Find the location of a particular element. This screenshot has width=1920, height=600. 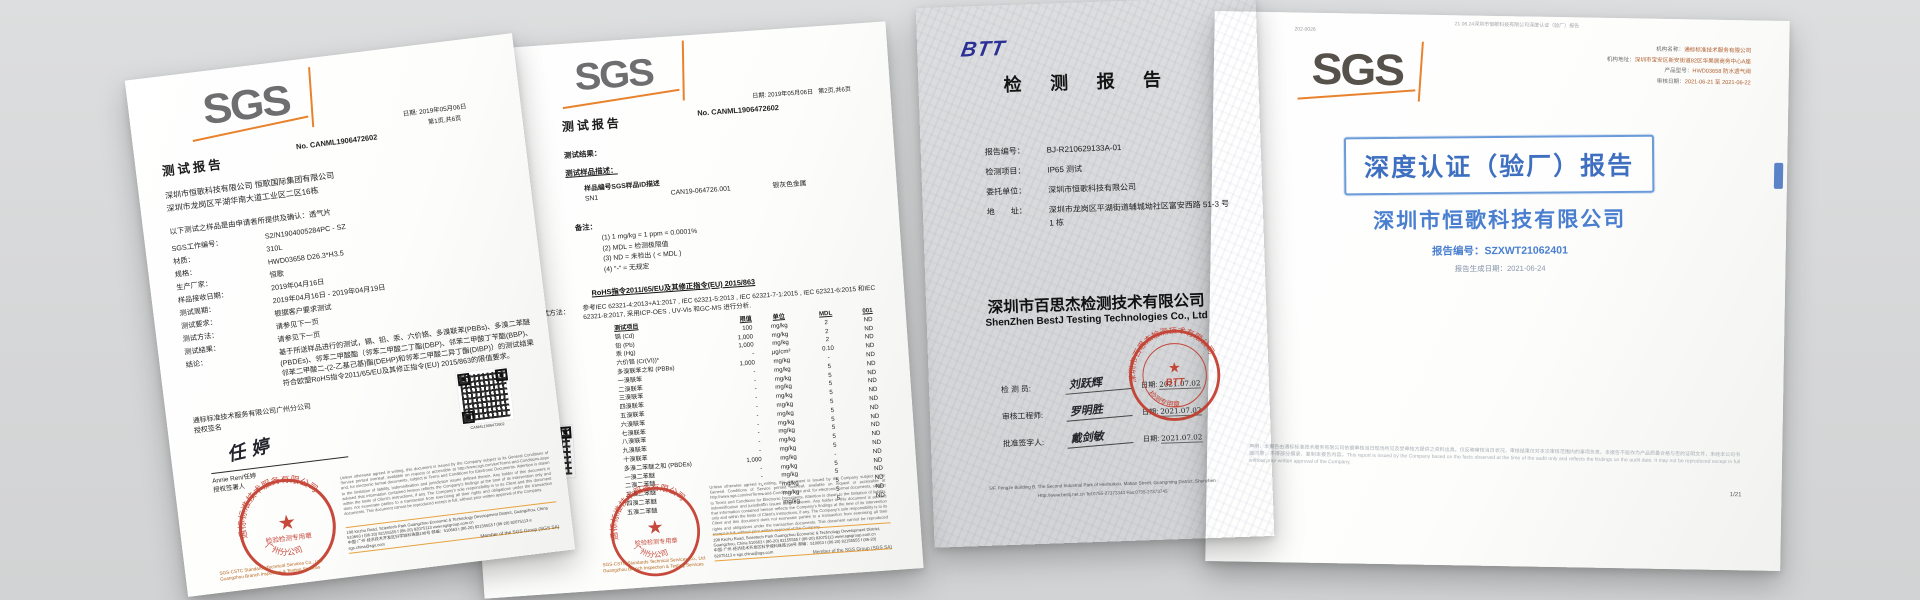

info-value: 2021-06-21 至 2021-06-22 is located at coordinates (1717, 82).